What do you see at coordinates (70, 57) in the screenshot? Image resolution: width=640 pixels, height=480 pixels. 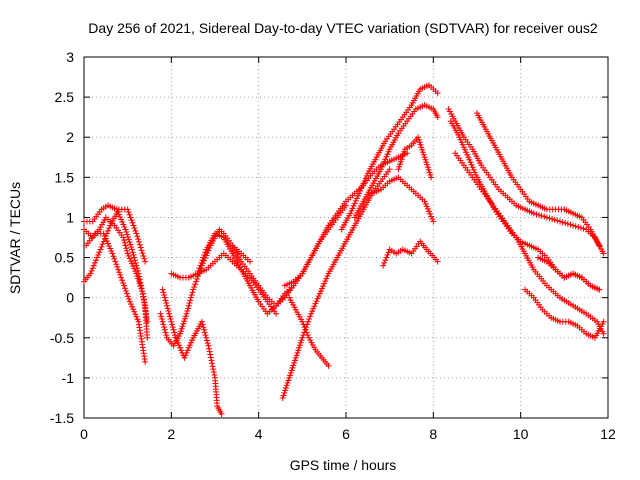 I see `y-tick-label: 3` at bounding box center [70, 57].